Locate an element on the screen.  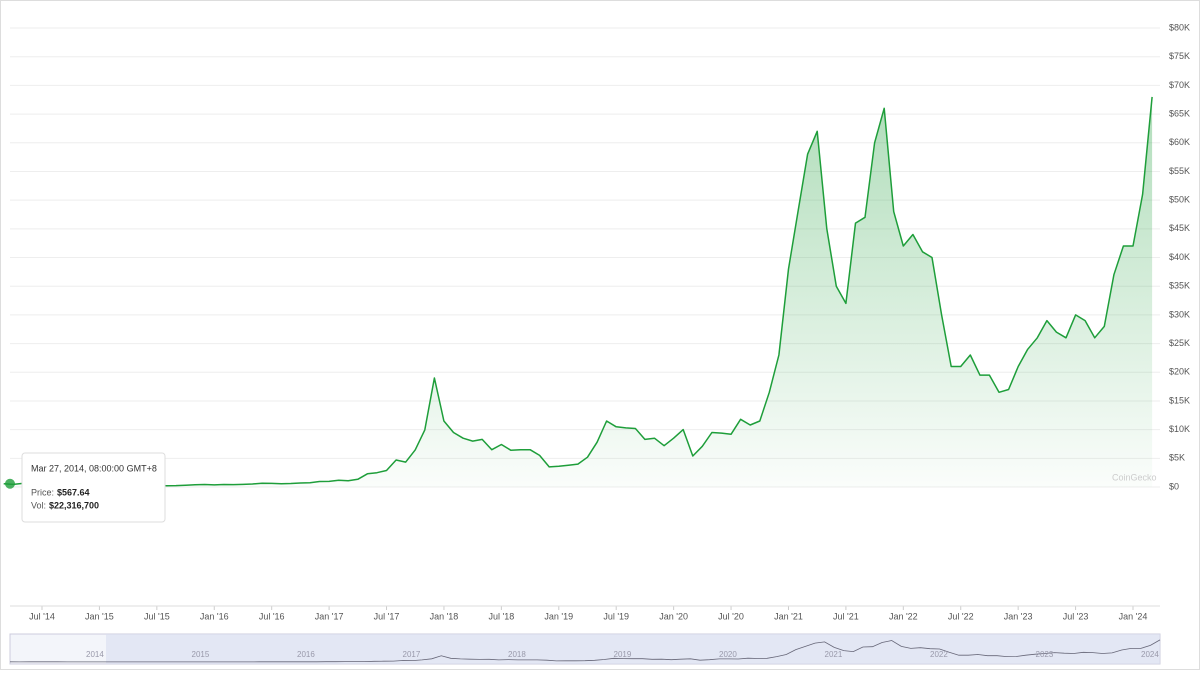
navigator-selection is located at coordinates (633, 649).